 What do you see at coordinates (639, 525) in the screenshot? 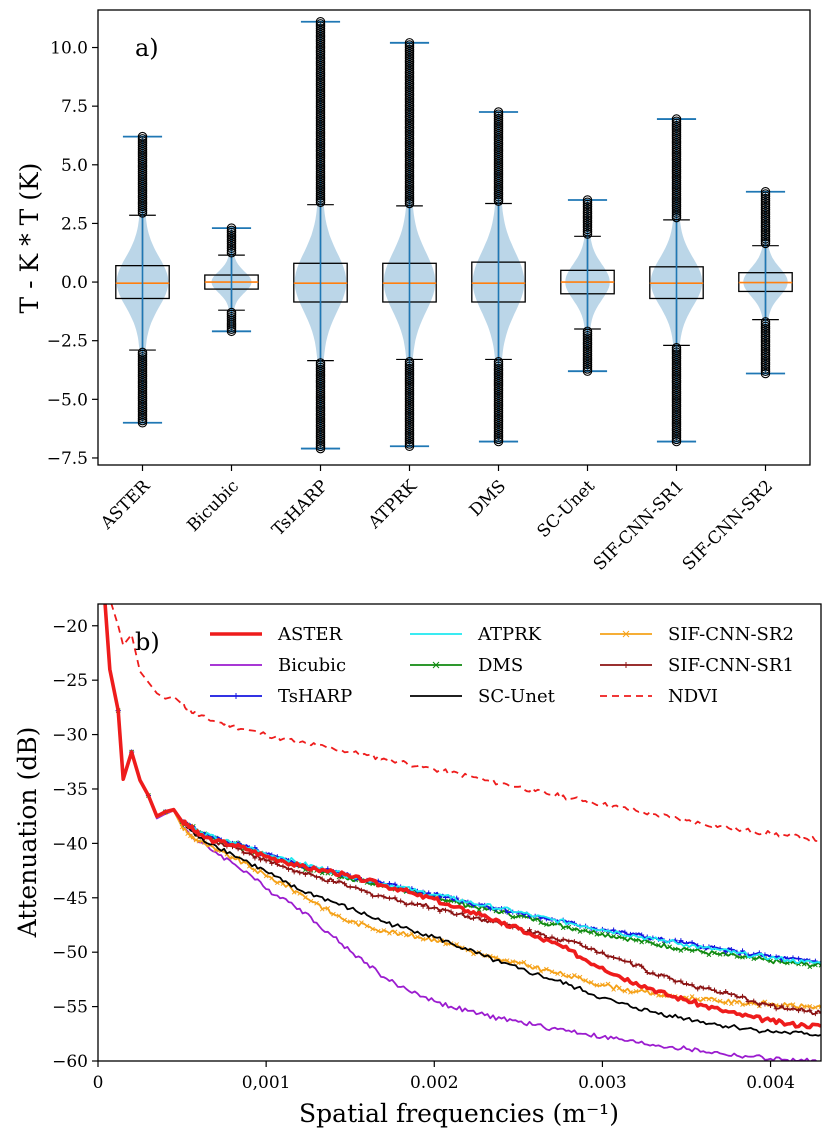
I see `a-xtick-label: SIF-CNN-SR1` at bounding box center [639, 525].